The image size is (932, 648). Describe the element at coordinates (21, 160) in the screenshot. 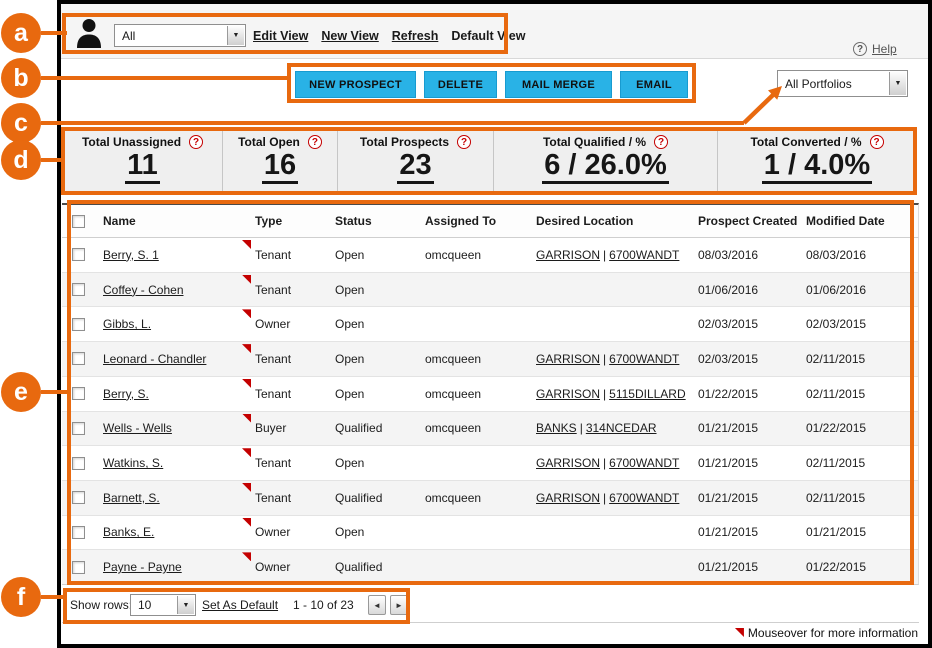

I see `callout-d-badge: d` at that location.